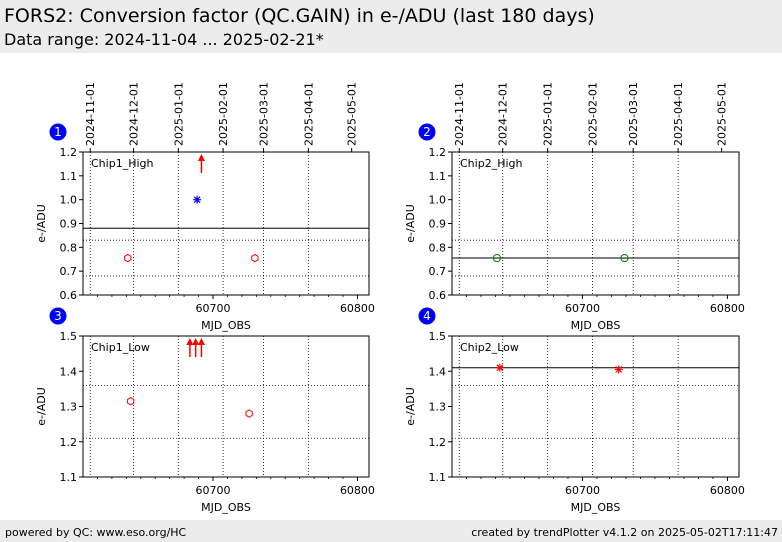 The image size is (782, 542). What do you see at coordinates (164, 39) in the screenshot?
I see `page-subtitle: Data range: 2024-11-04 ... 2025-02-21*` at bounding box center [164, 39].